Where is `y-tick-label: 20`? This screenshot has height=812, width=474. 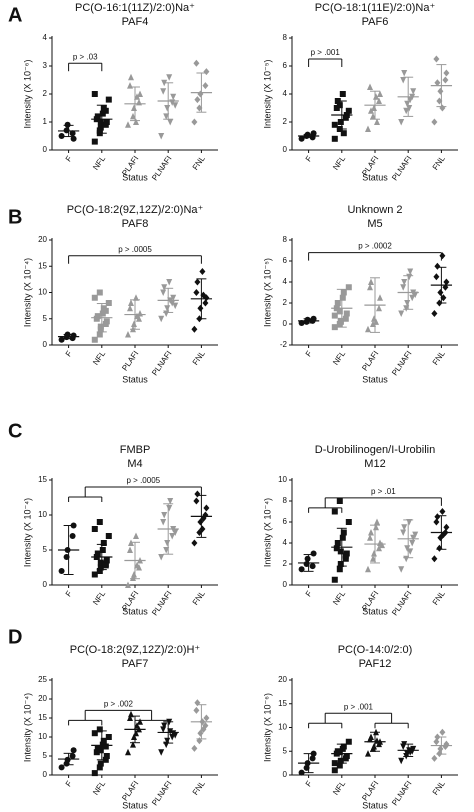
y-tick-label: 20 is located at coordinates (282, 679).